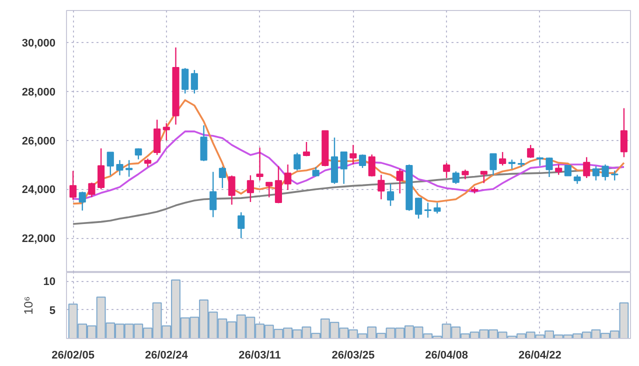 The width and height of the screenshot is (639, 366). Describe the element at coordinates (39, 141) in the screenshot. I see `y-tick-label: 26,000` at that location.